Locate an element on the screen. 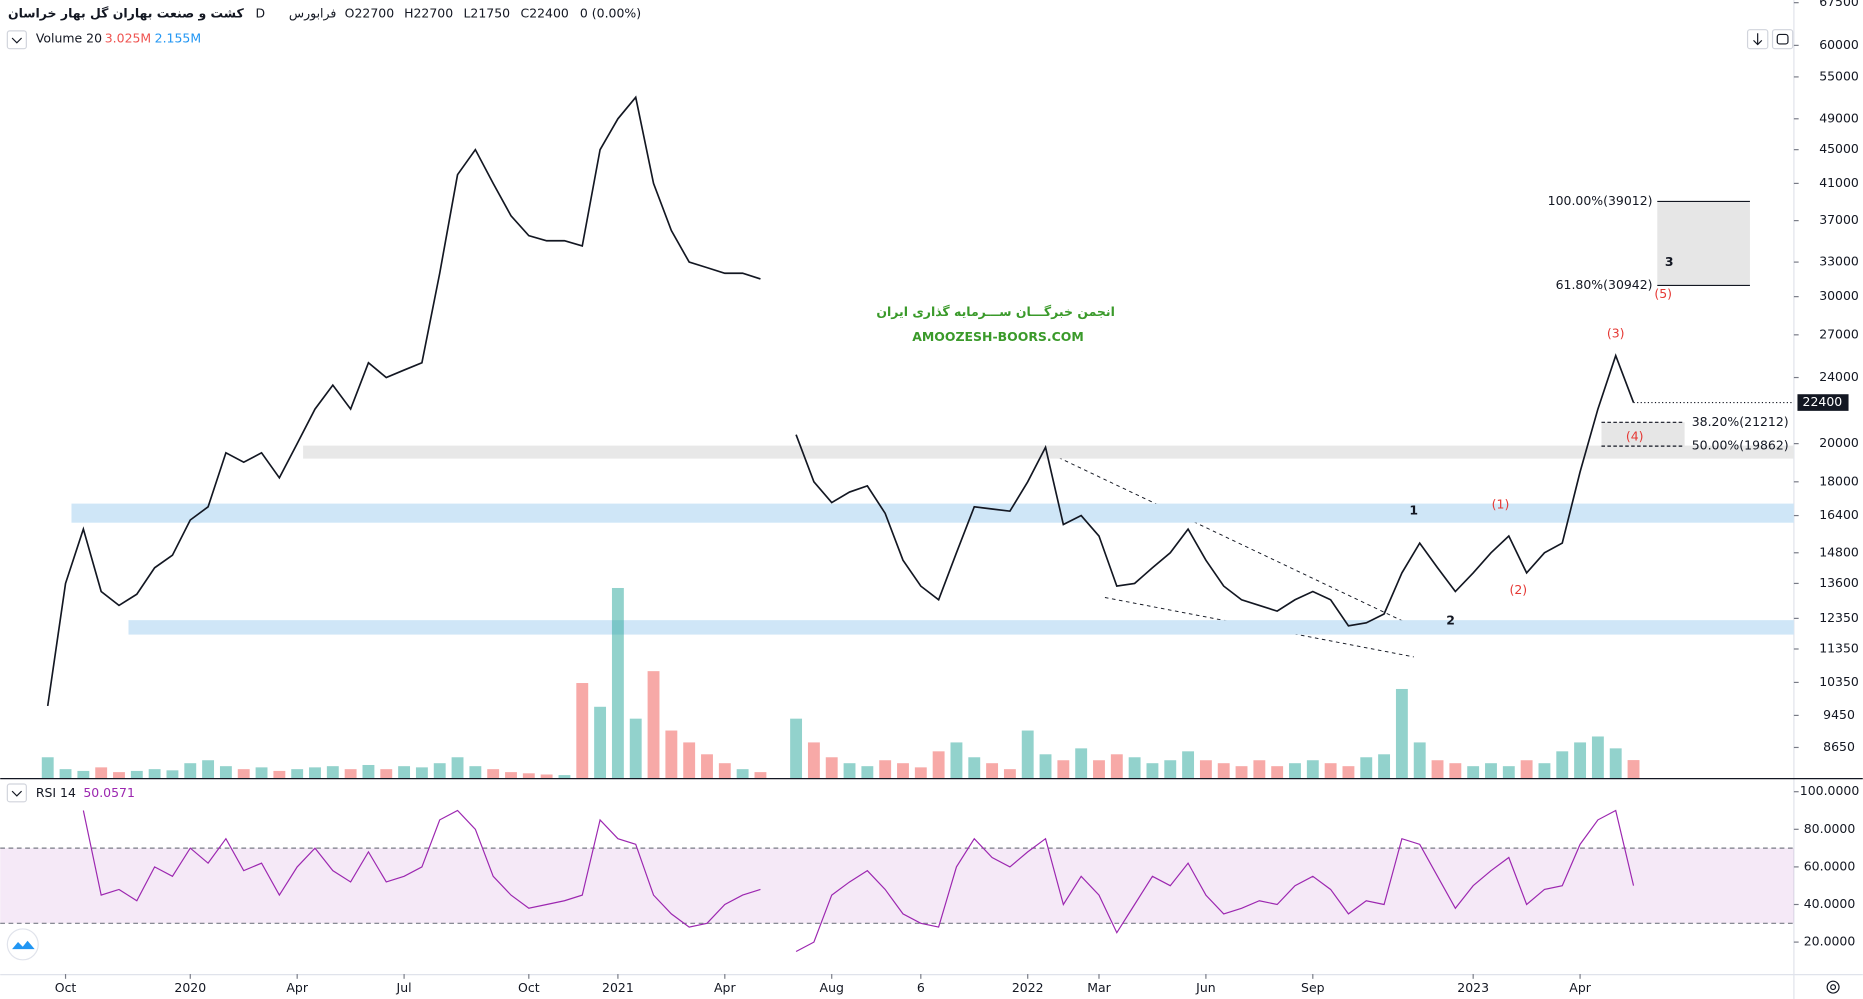 Image resolution: width=1863 pixels, height=999 pixels. y-tick-label: 16400 is located at coordinates (1839, 514).